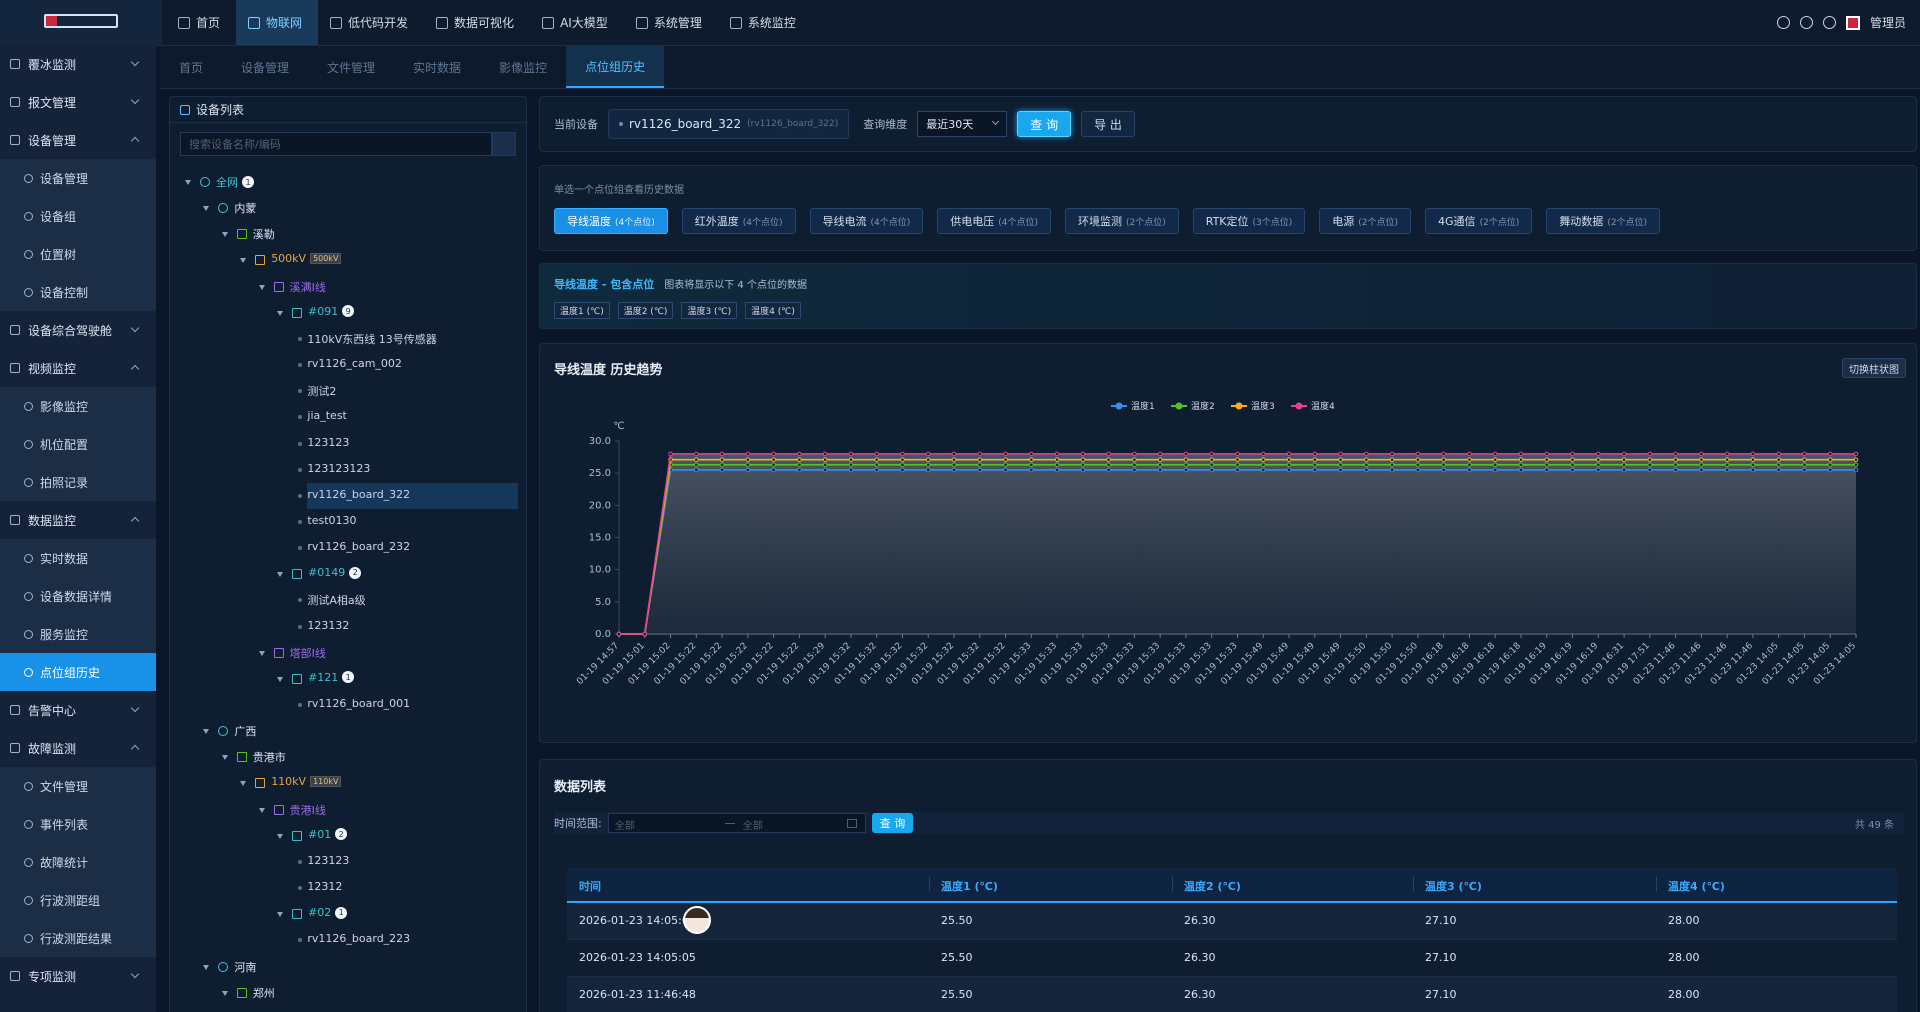 This screenshot has width=1920, height=1012. What do you see at coordinates (328, 625) in the screenshot?
I see `node-label: 123132` at bounding box center [328, 625].